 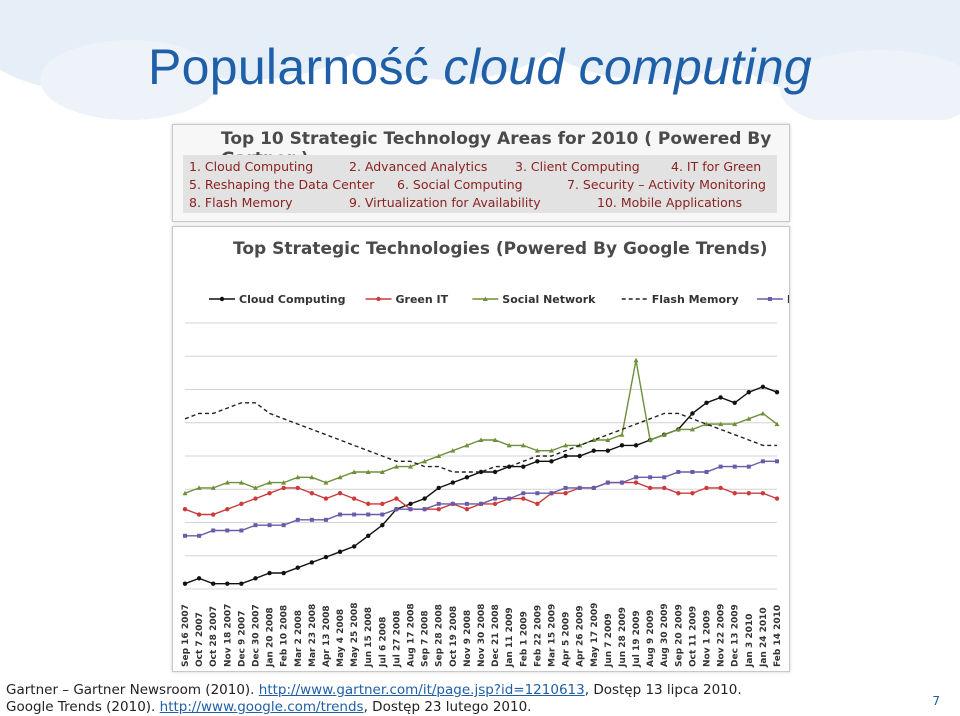 What do you see at coordinates (480, 437) in the screenshot?
I see `series-line` at bounding box center [480, 437].